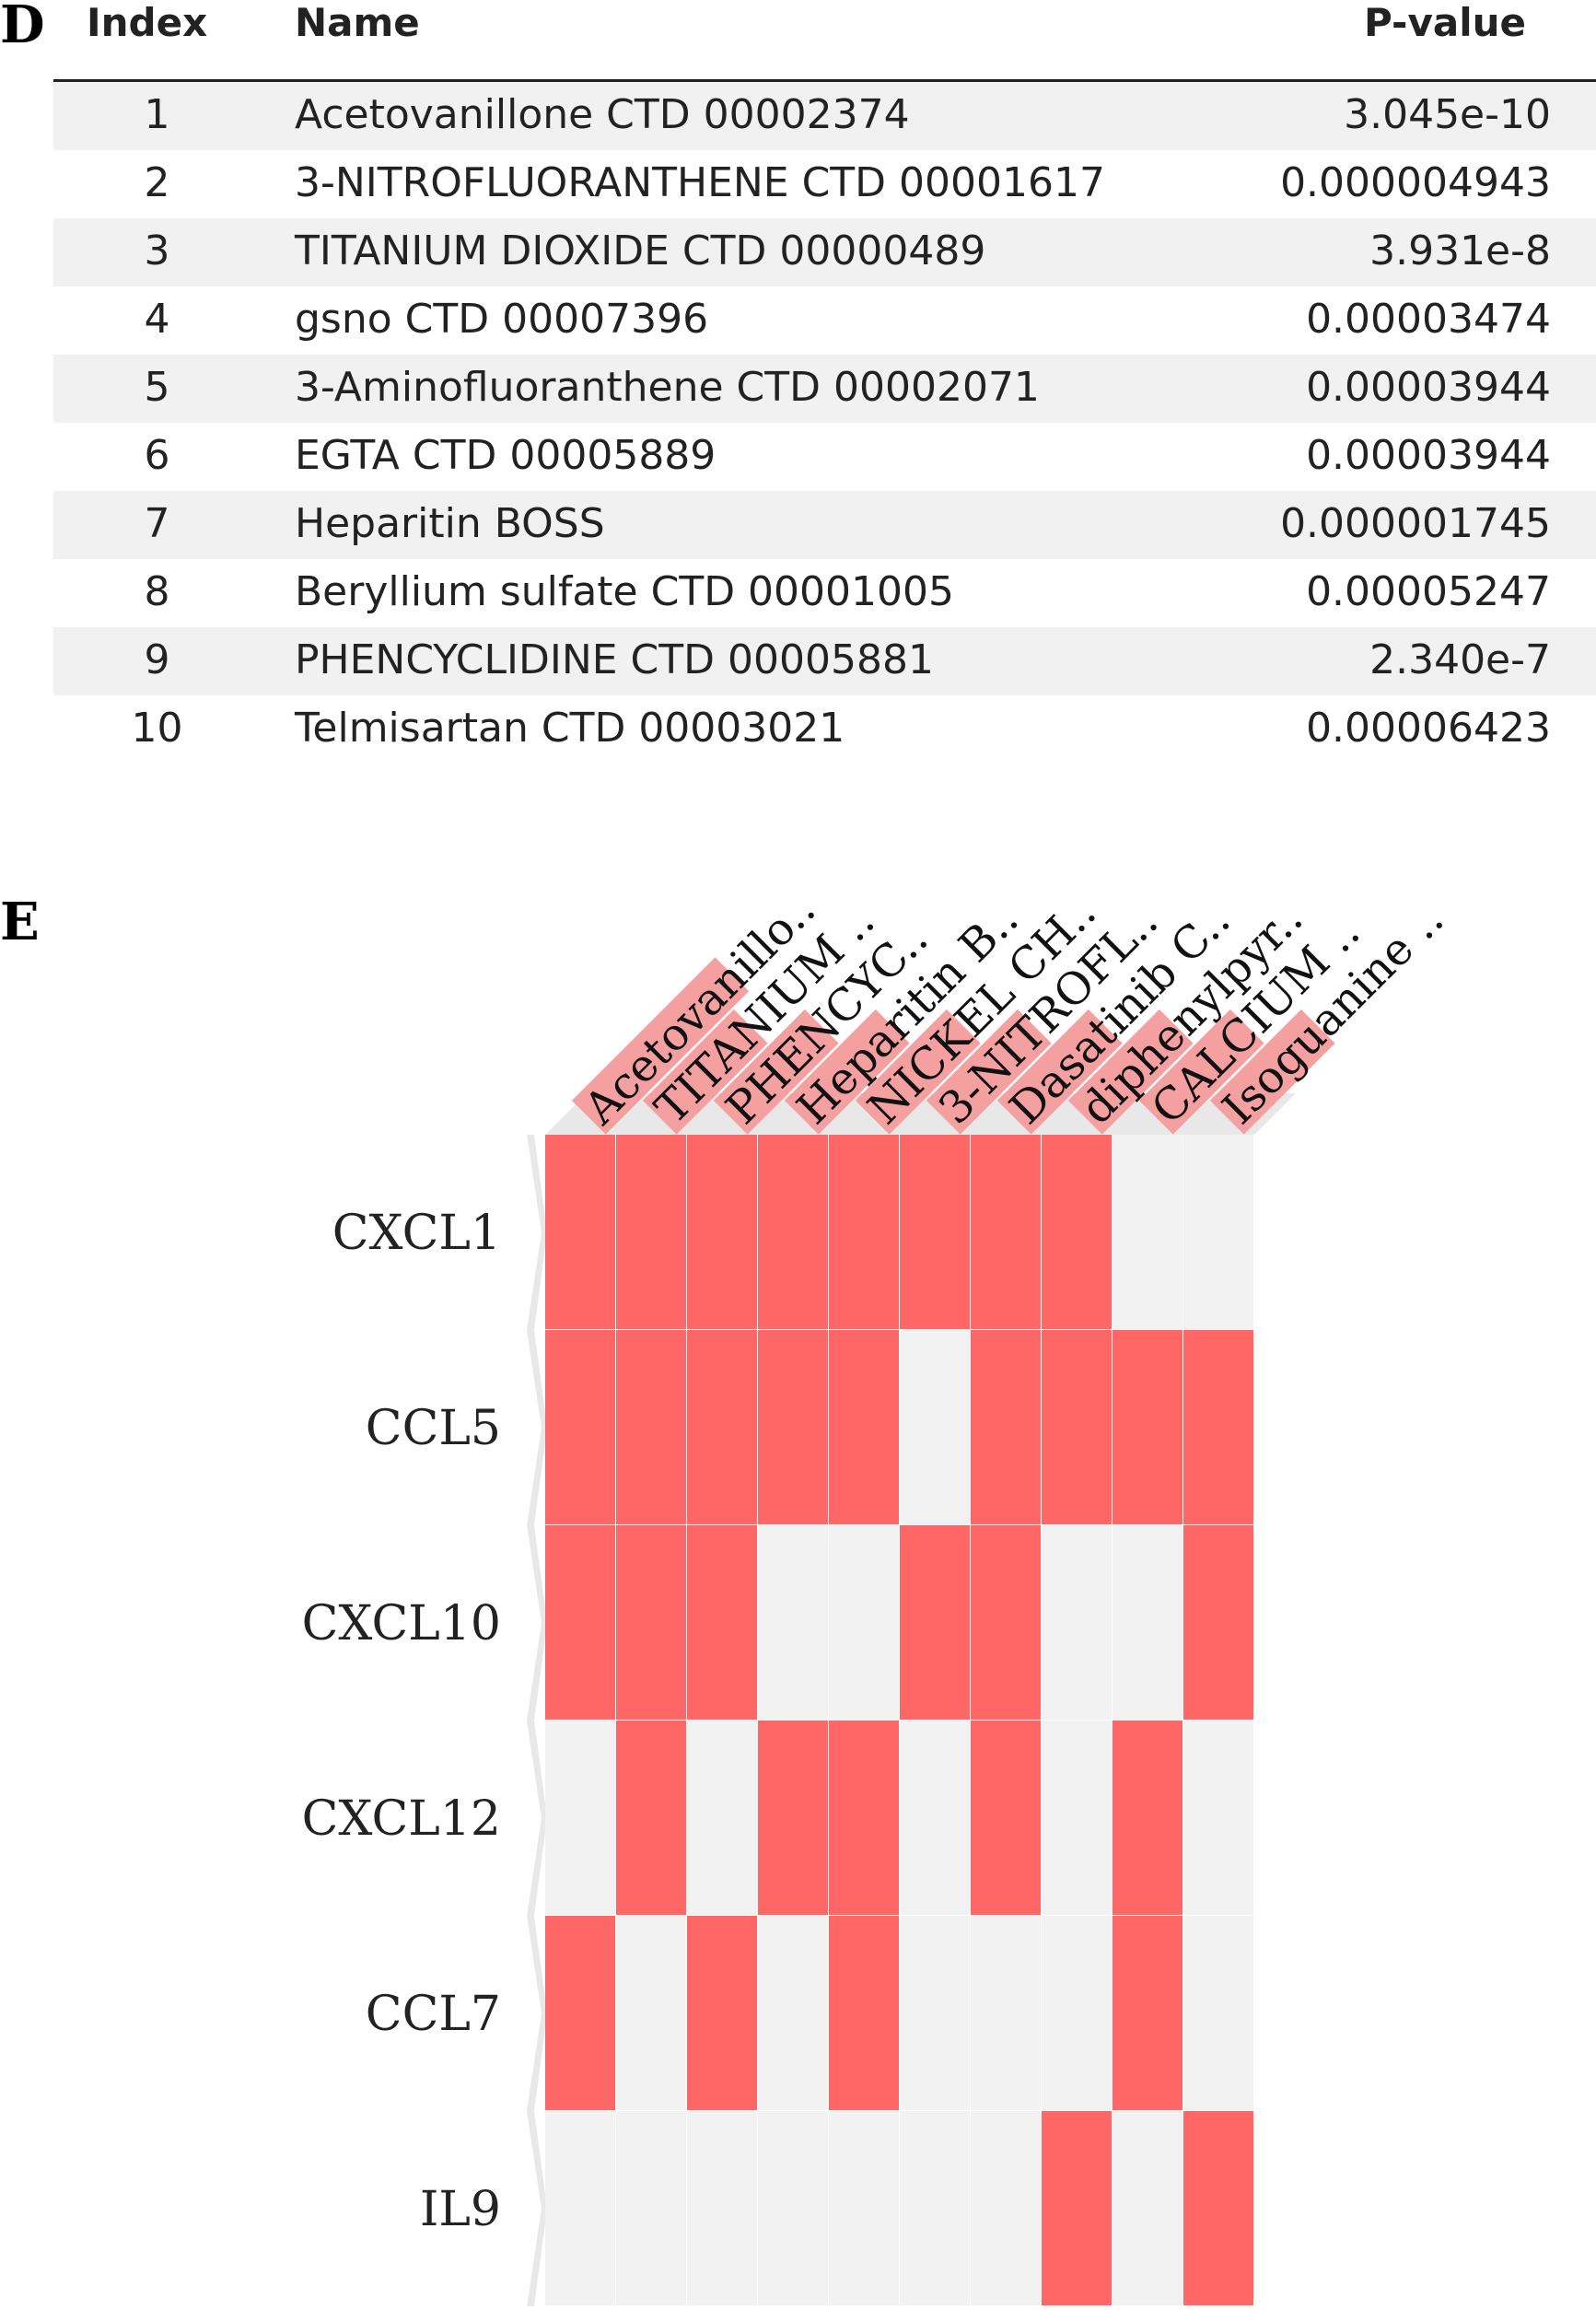 The image size is (1596, 2310). I want to click on table-row: 7 Heparitin BOSS 0.000001745, so click(825, 525).